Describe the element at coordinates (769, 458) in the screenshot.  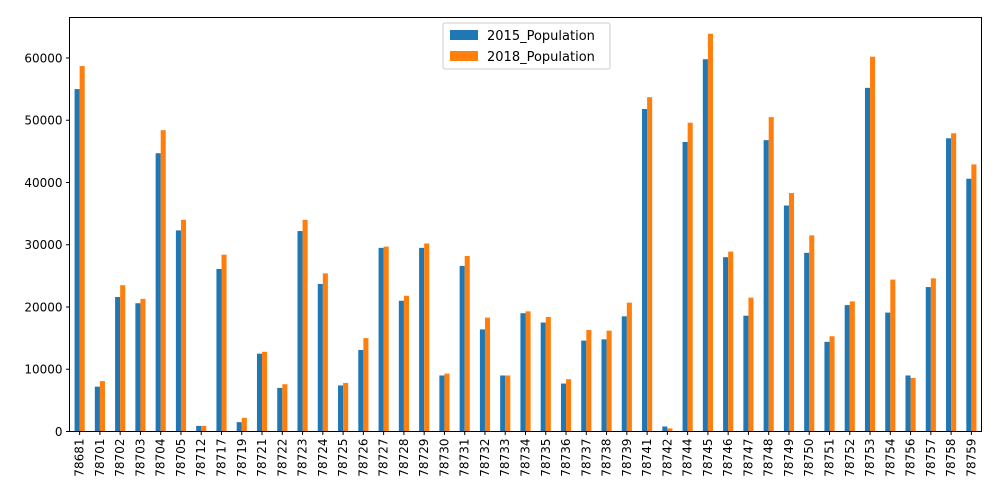
I see `x-tick-label: 78748` at that location.